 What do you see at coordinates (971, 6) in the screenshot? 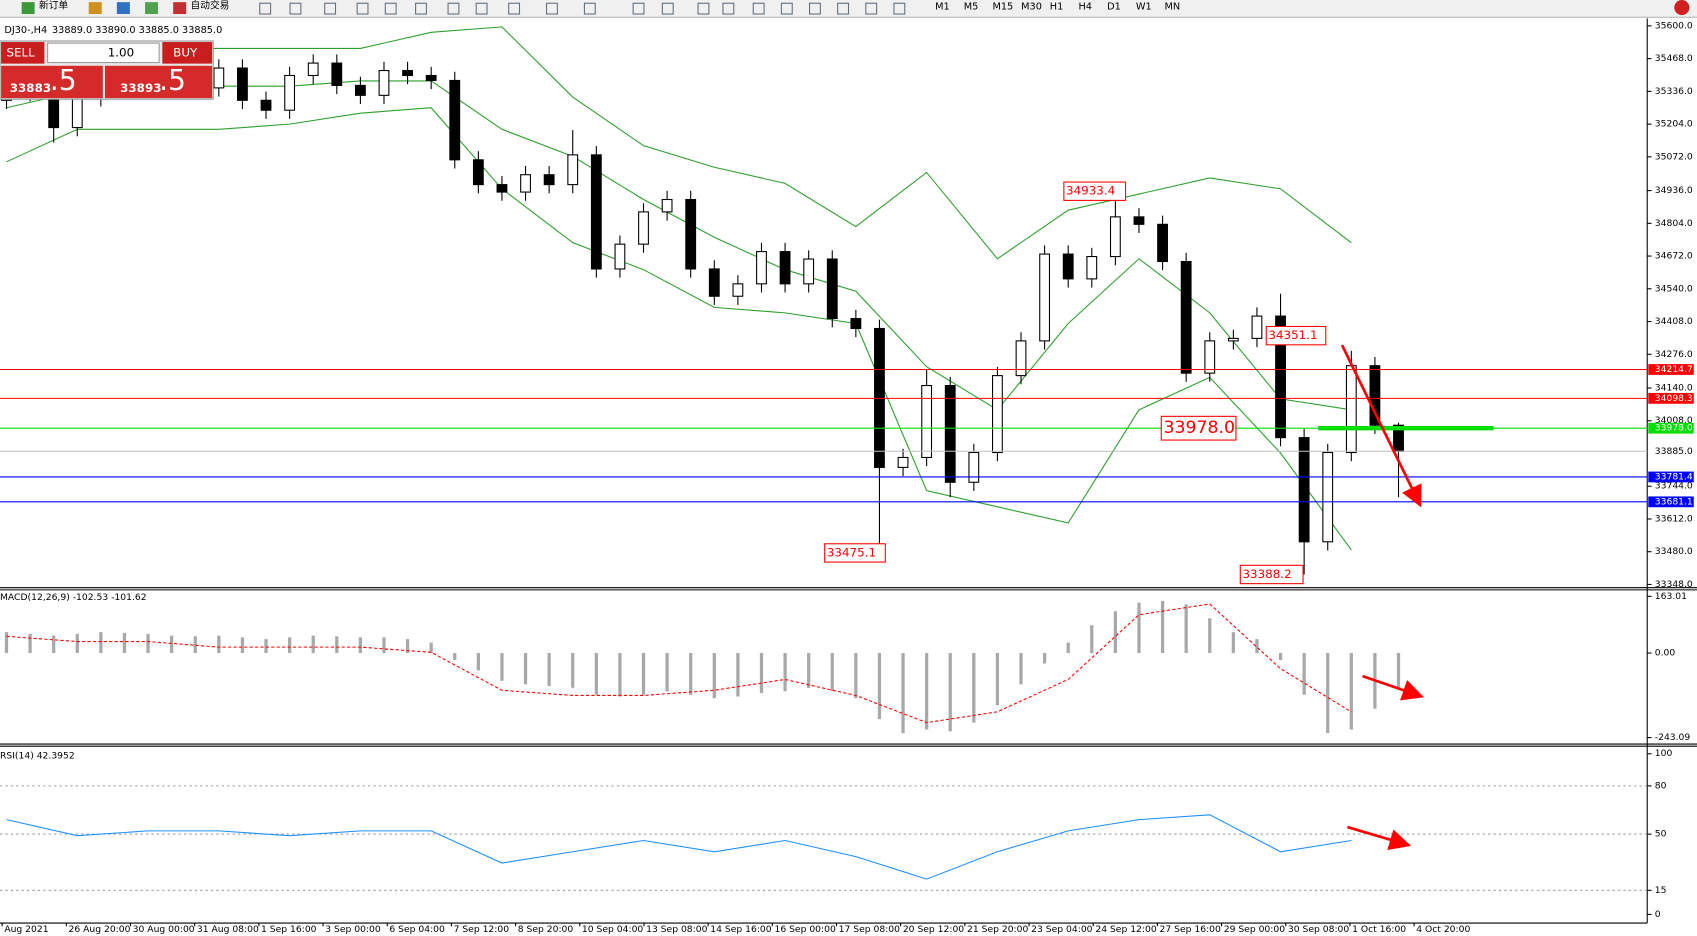
I see `timeframe-button: M5` at bounding box center [971, 6].